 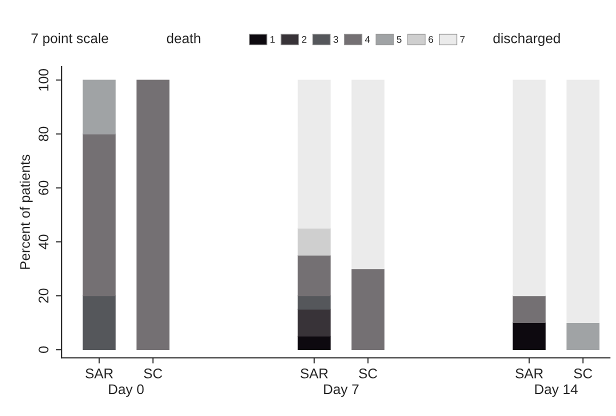 What do you see at coordinates (126, 390) in the screenshot?
I see `text: Day 0` at bounding box center [126, 390].